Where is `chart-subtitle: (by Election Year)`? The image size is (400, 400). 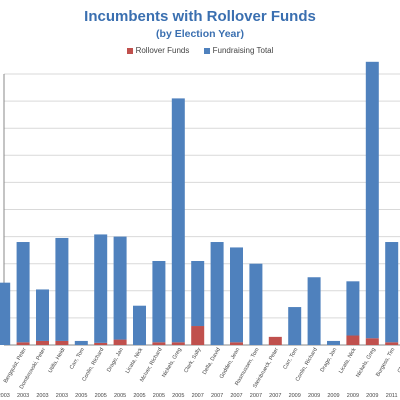 chart-subtitle: (by Election Year) is located at coordinates (200, 34).